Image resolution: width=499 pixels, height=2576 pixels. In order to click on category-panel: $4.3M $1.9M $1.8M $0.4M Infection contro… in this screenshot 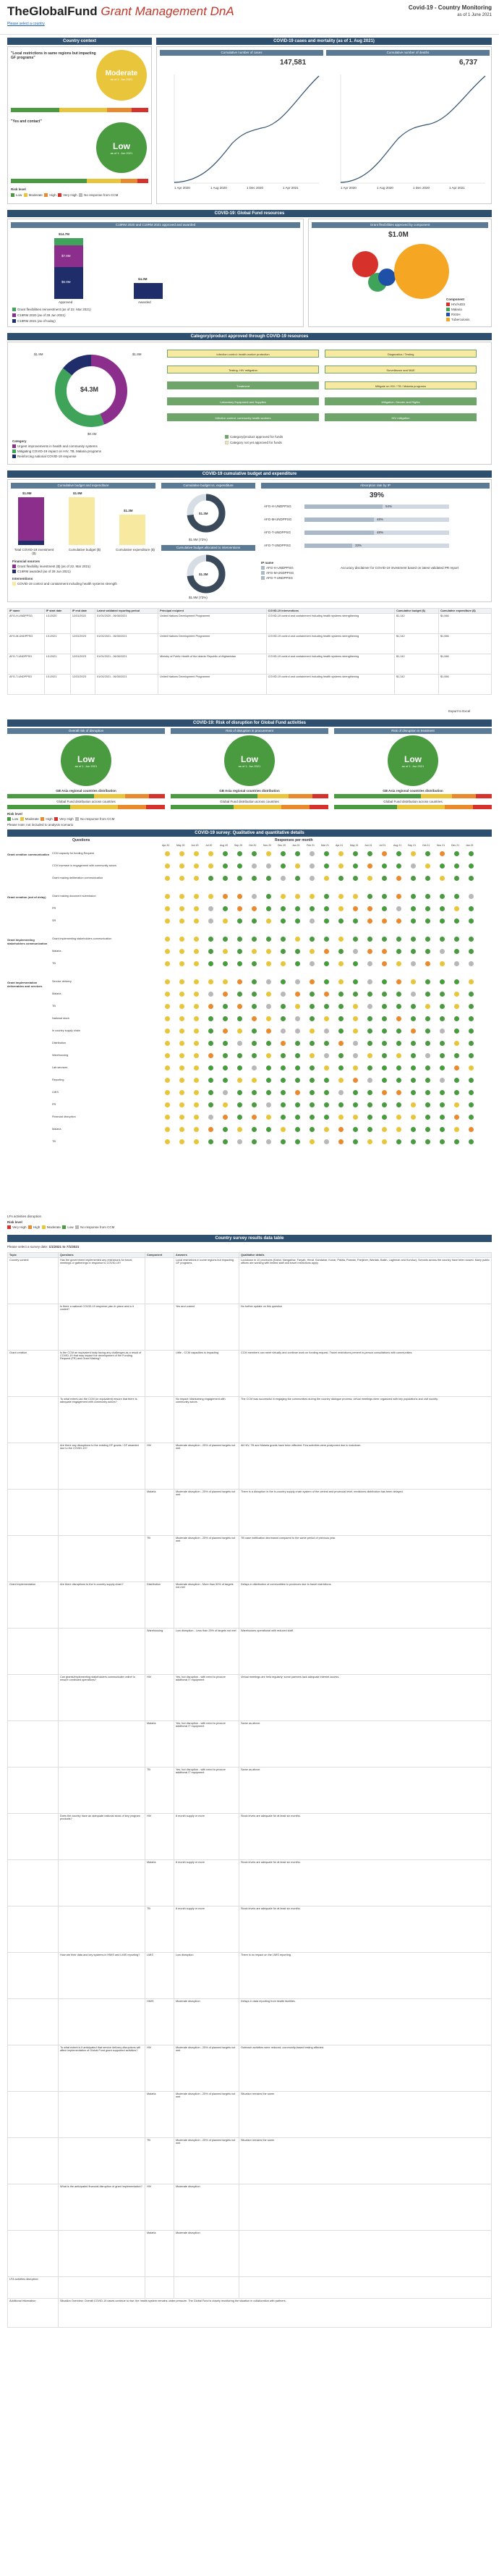, I will do `click(249, 404)`.